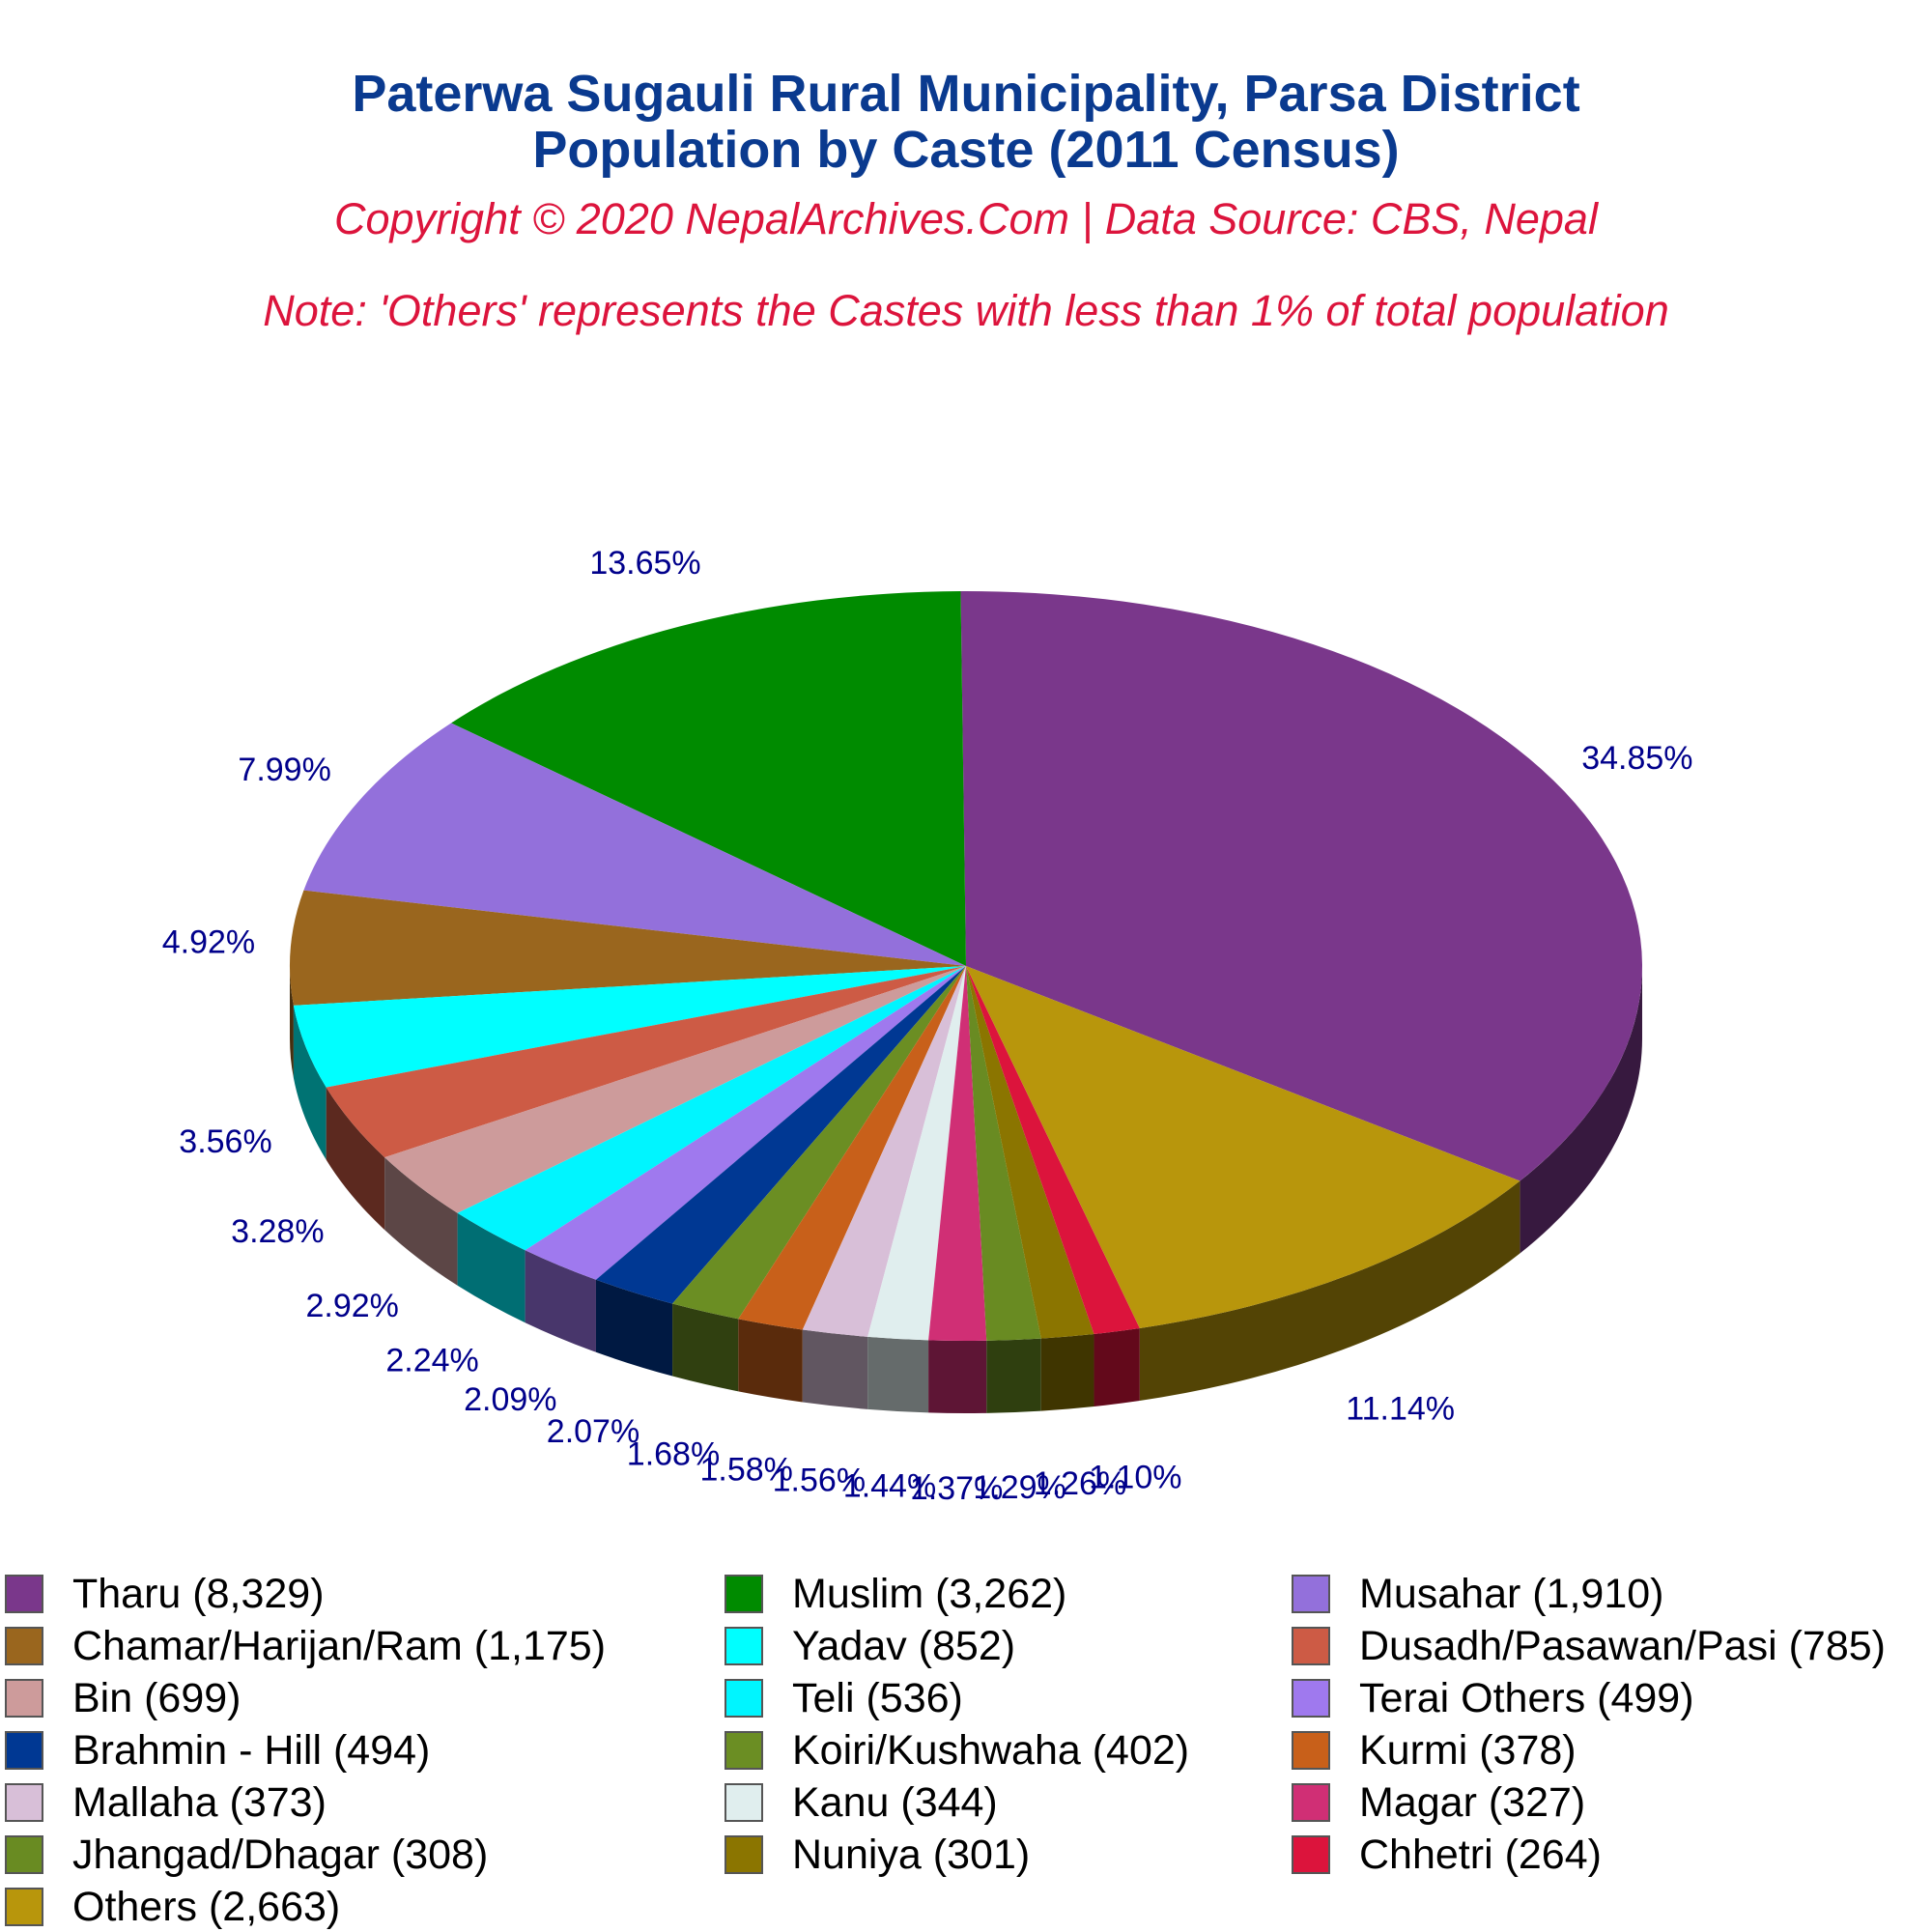  I want to click on legend-label: Others (2,663), so click(206, 1906).